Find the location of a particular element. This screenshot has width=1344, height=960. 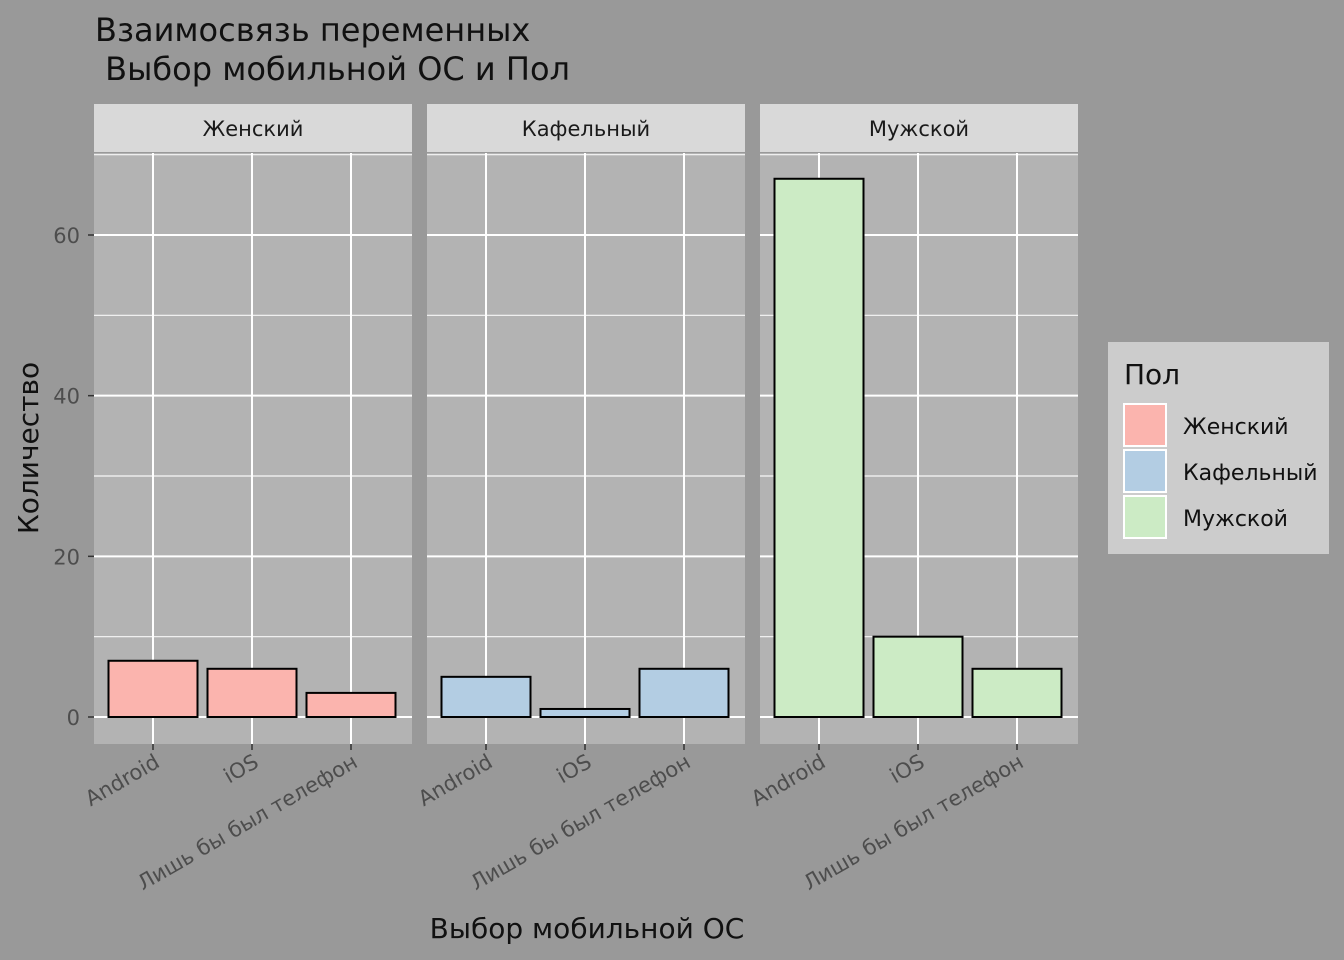

legend-label: Кафельный is located at coordinates (1250, 473).